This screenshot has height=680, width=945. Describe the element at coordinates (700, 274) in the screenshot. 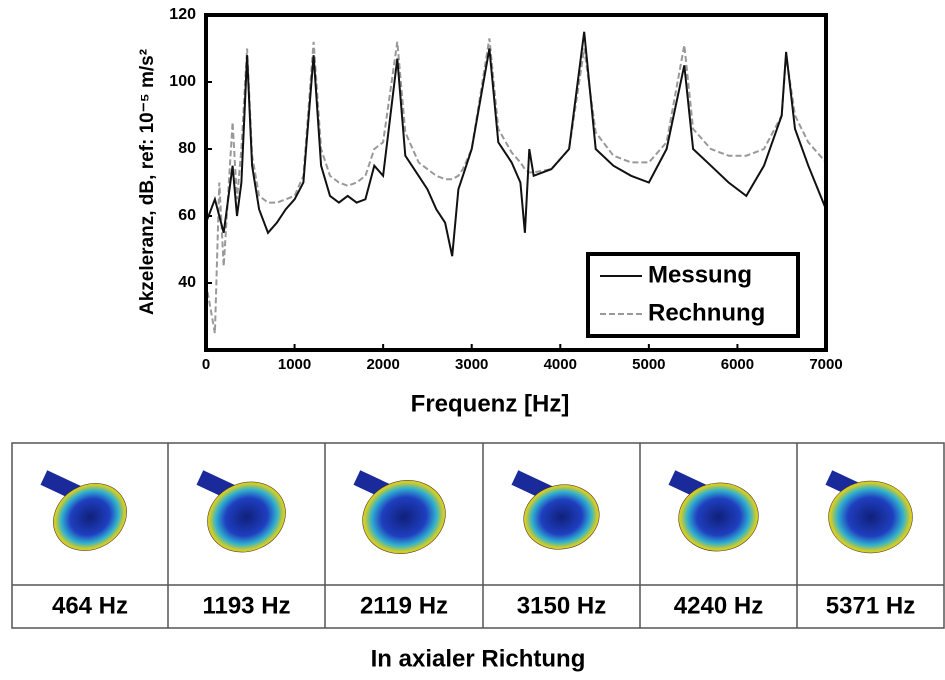

I see `legend-label: Messung` at that location.